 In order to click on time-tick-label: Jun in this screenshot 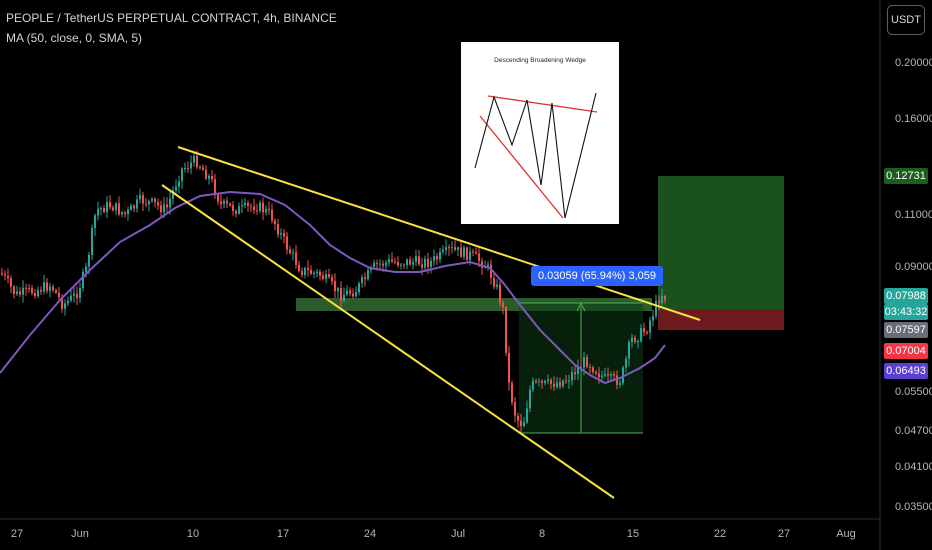, I will do `click(80, 534)`.